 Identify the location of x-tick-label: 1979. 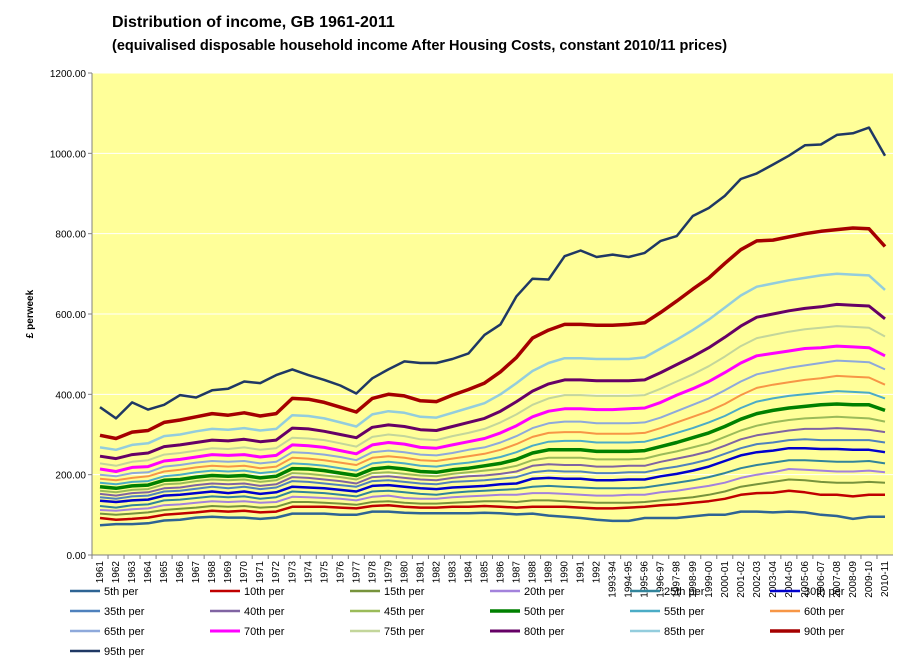
(388, 572).